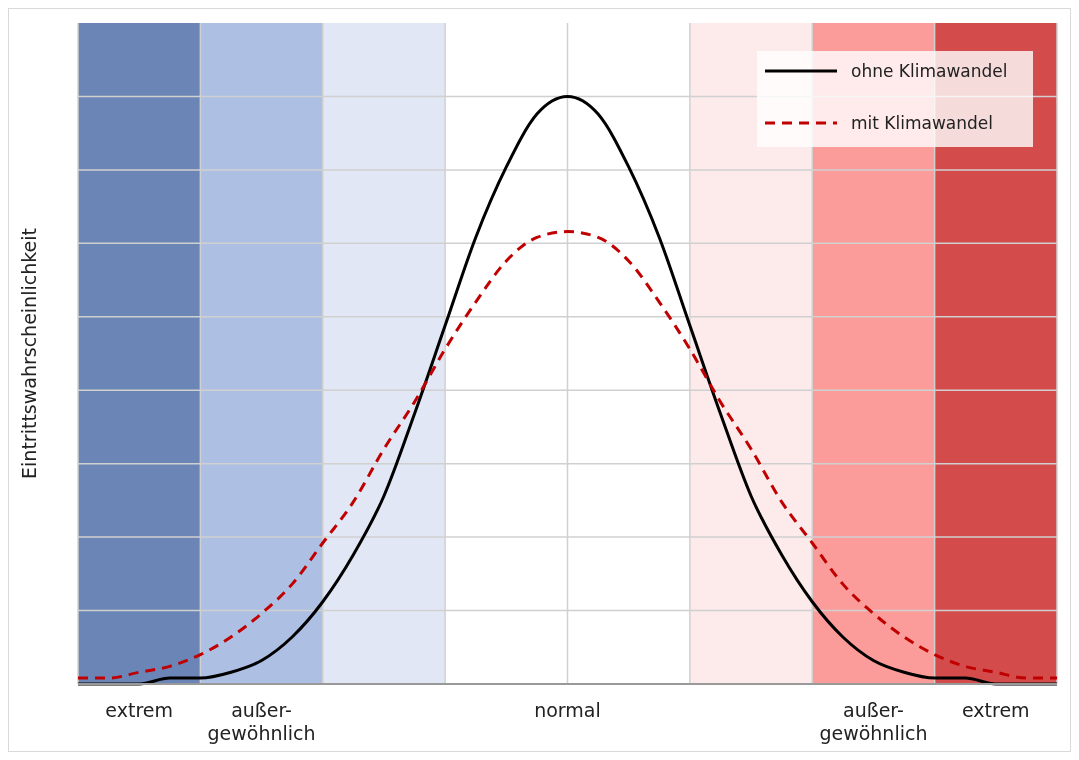 This screenshot has width=1079, height=760. What do you see at coordinates (29, 353) in the screenshot?
I see `y-axis-title: Eintrittswahrscheinlichkeit` at bounding box center [29, 353].